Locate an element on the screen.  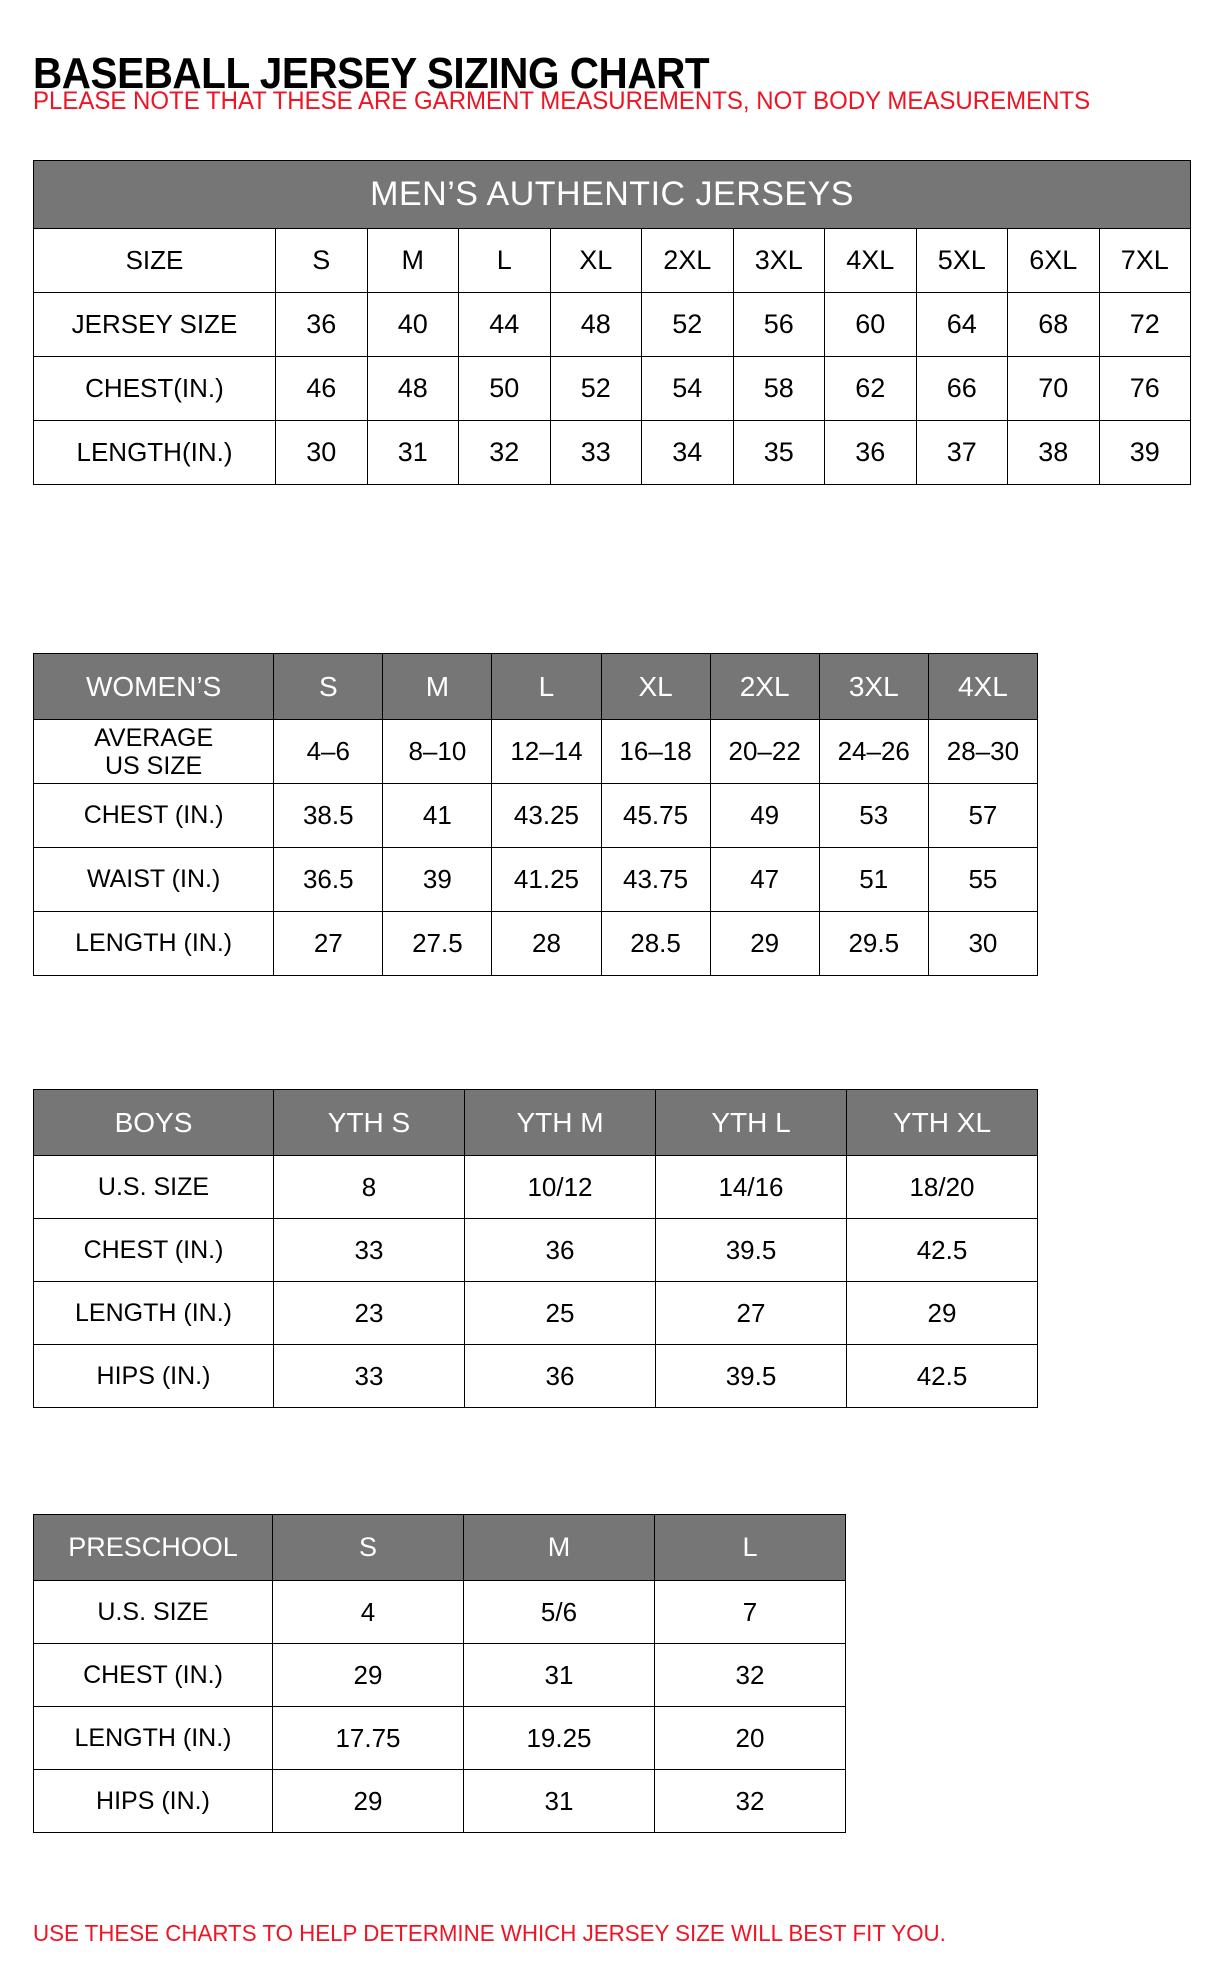
table-header-row: WOMEN’S S M L XL 2XL 3XL 4XL is located at coordinates (535, 686).